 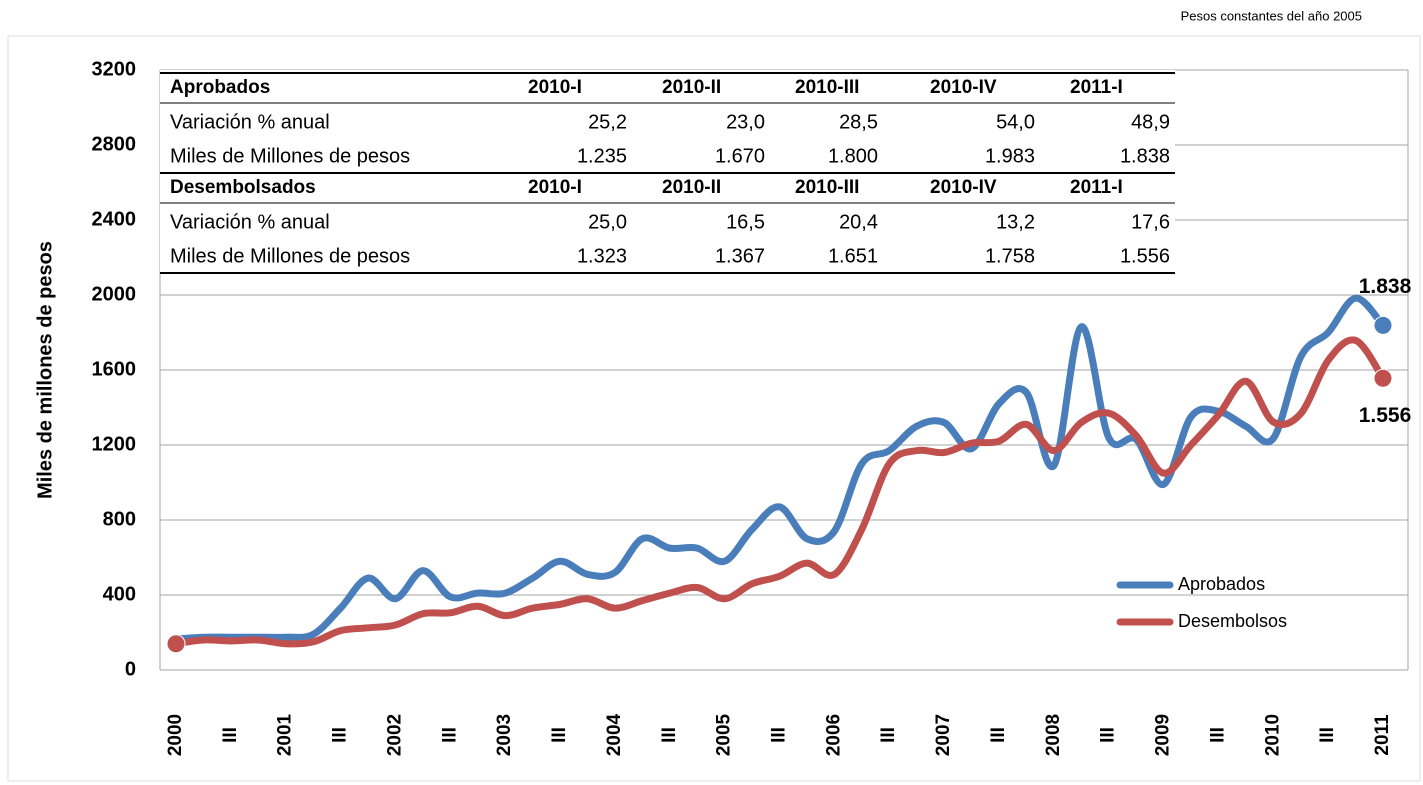 I want to click on x-tick-label: 2010, so click(x=1272, y=735).